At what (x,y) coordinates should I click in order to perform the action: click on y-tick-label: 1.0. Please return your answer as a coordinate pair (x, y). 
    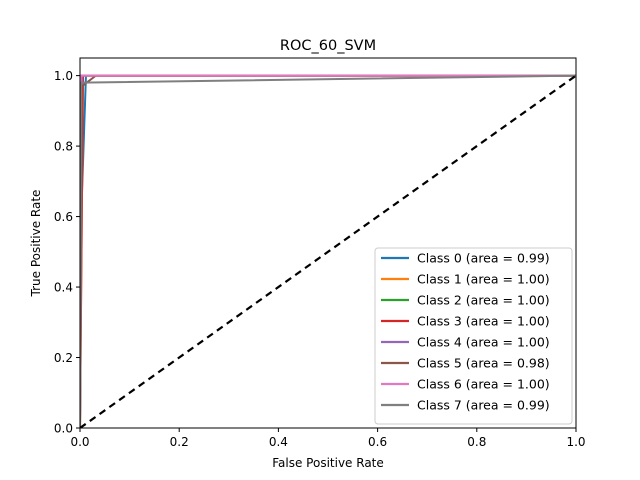
    Looking at the image, I should click on (63, 76).